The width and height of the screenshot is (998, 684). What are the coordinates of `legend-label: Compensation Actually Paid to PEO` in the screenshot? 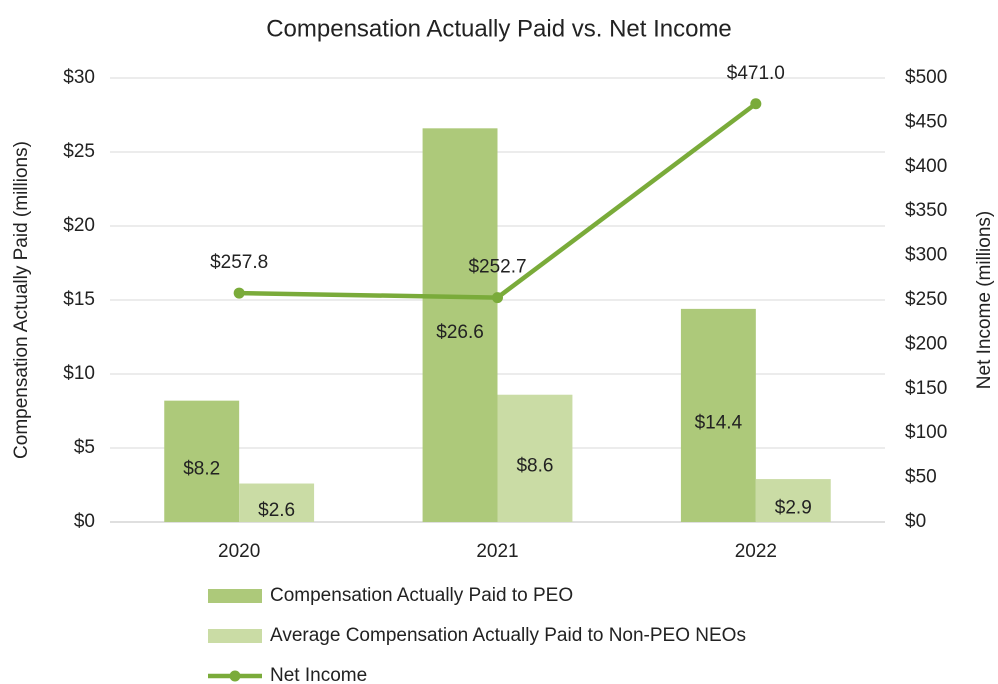 It's located at (421, 595).